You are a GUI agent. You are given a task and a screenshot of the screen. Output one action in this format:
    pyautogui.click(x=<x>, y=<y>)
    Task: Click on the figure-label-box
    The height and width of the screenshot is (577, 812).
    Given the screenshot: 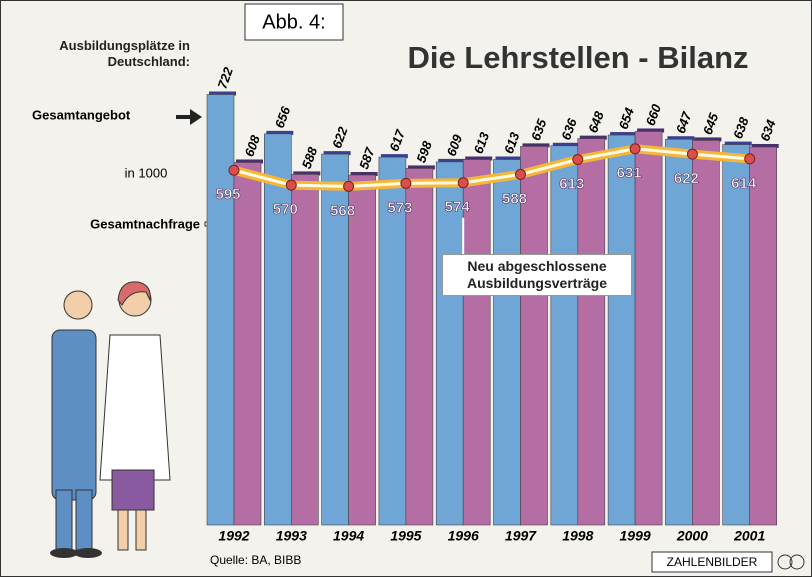 What is the action you would take?
    pyautogui.click(x=294, y=22)
    